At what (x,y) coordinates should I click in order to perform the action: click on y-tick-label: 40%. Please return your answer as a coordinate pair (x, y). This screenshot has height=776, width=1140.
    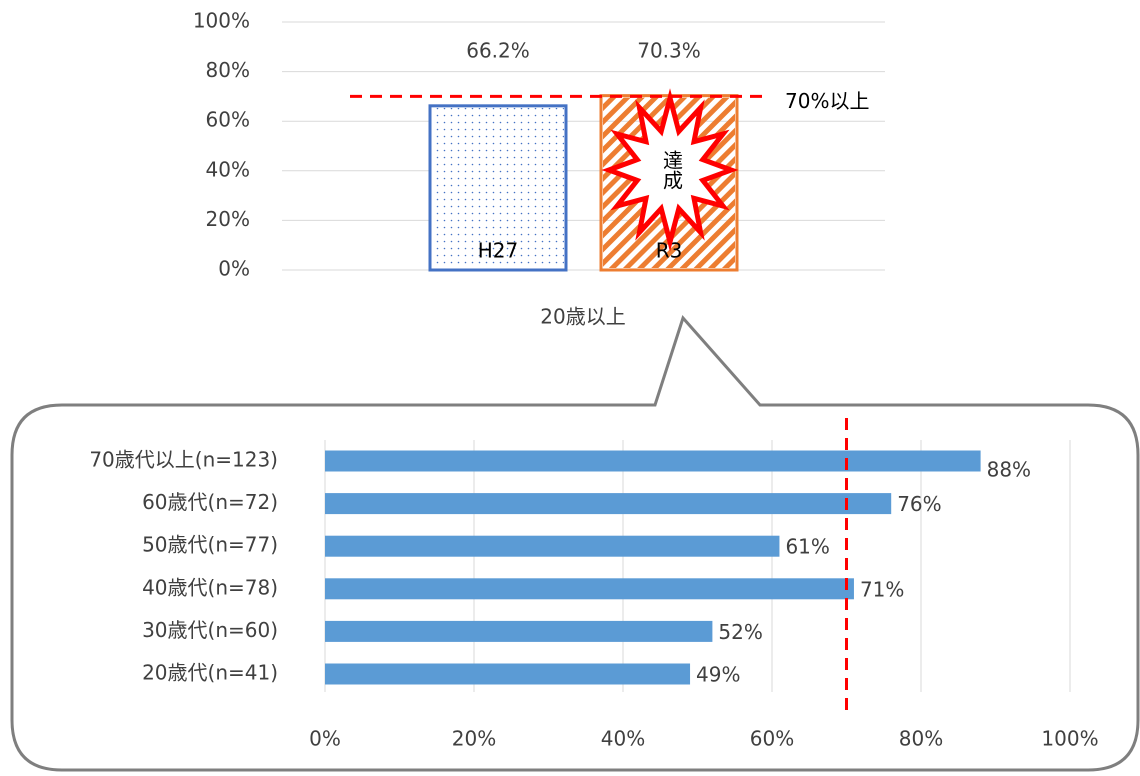
    Looking at the image, I should click on (228, 169).